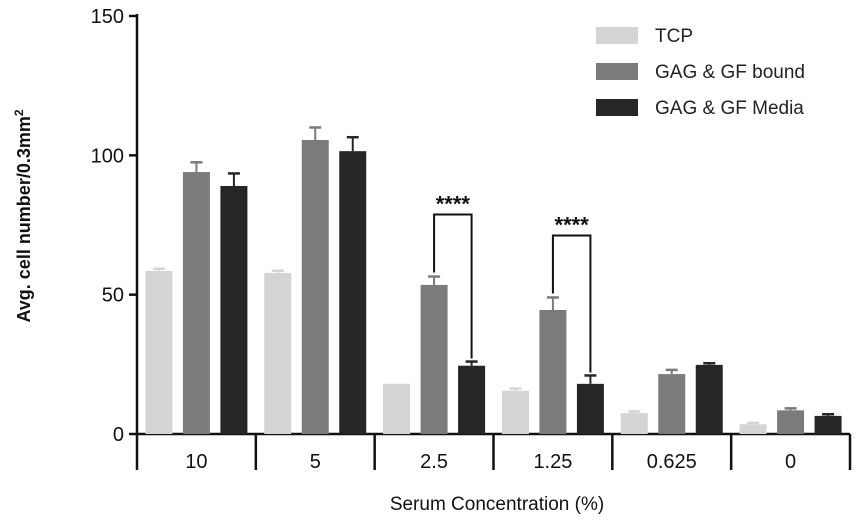  I want to click on x-tick-label: 0, so click(790, 462).